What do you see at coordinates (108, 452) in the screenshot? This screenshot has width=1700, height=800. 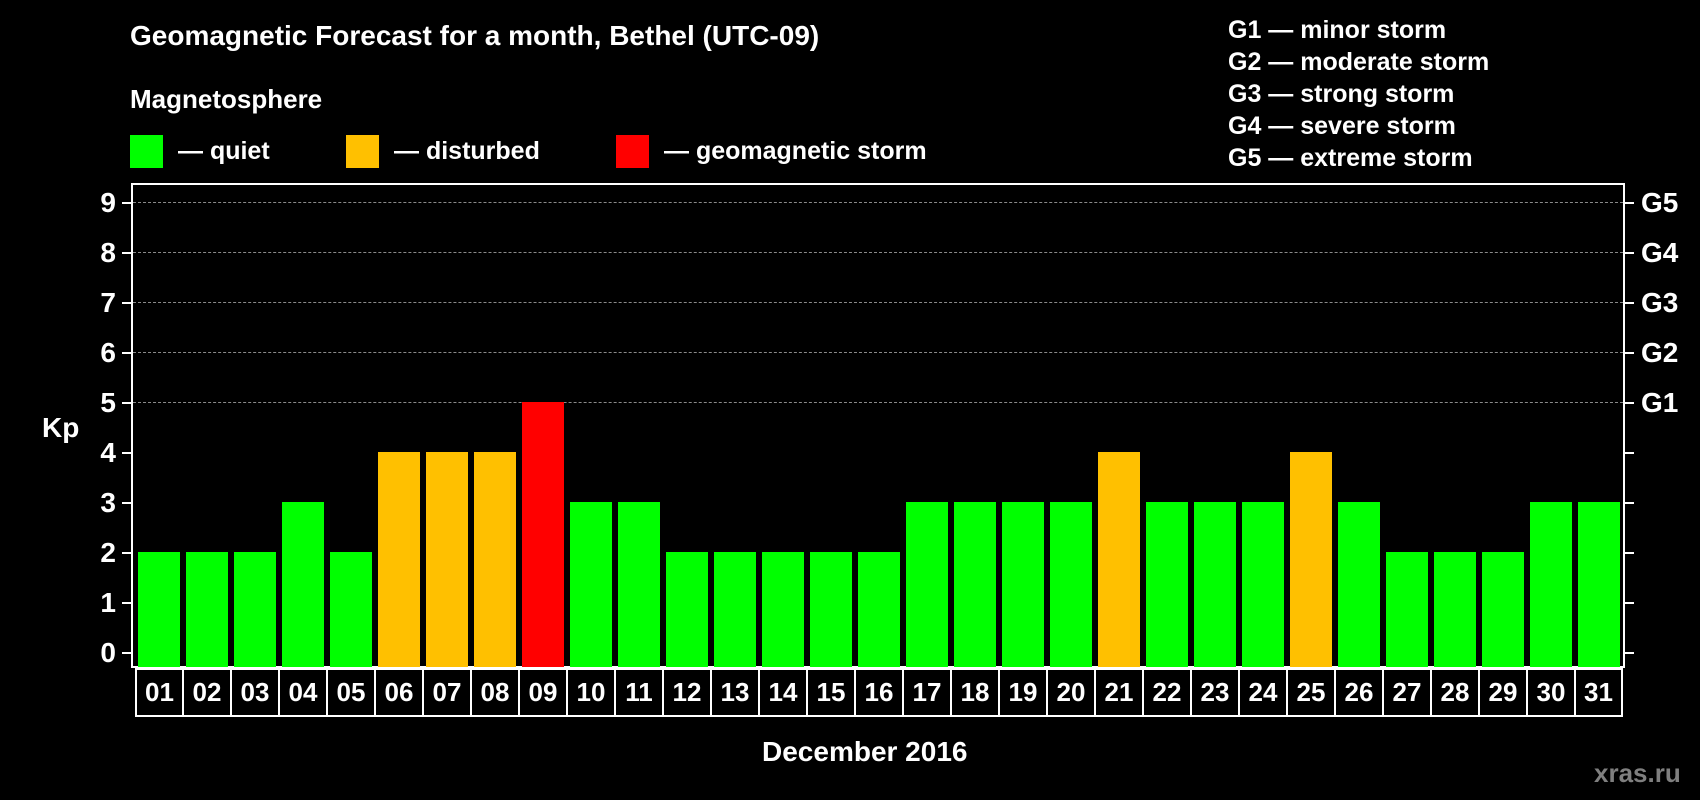 I see `y-tick-label: 4` at bounding box center [108, 452].